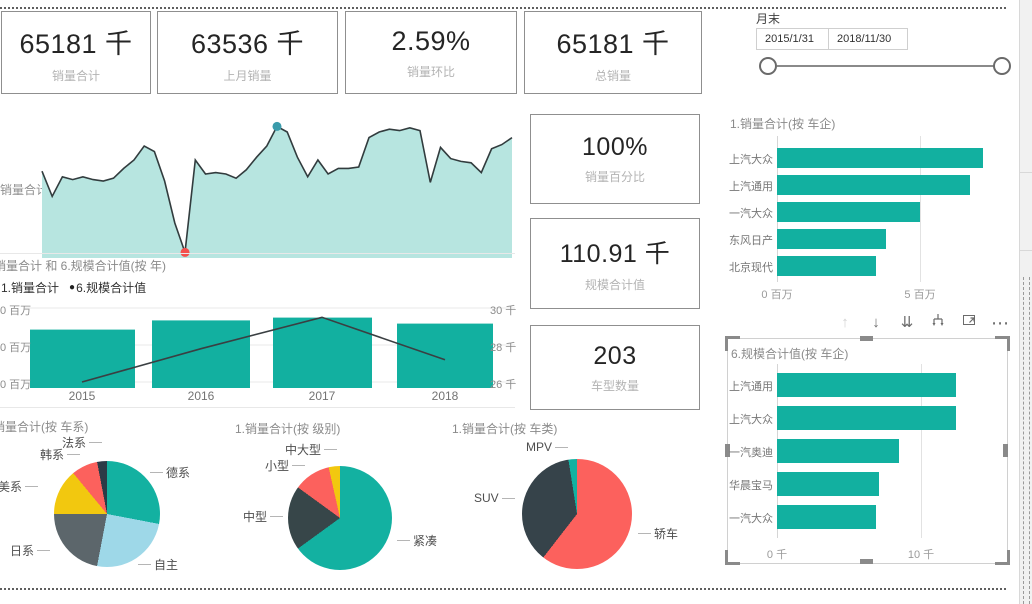  I want to click on kpi-card-scale-total: 110.91 千 规模合计值, so click(615, 263).